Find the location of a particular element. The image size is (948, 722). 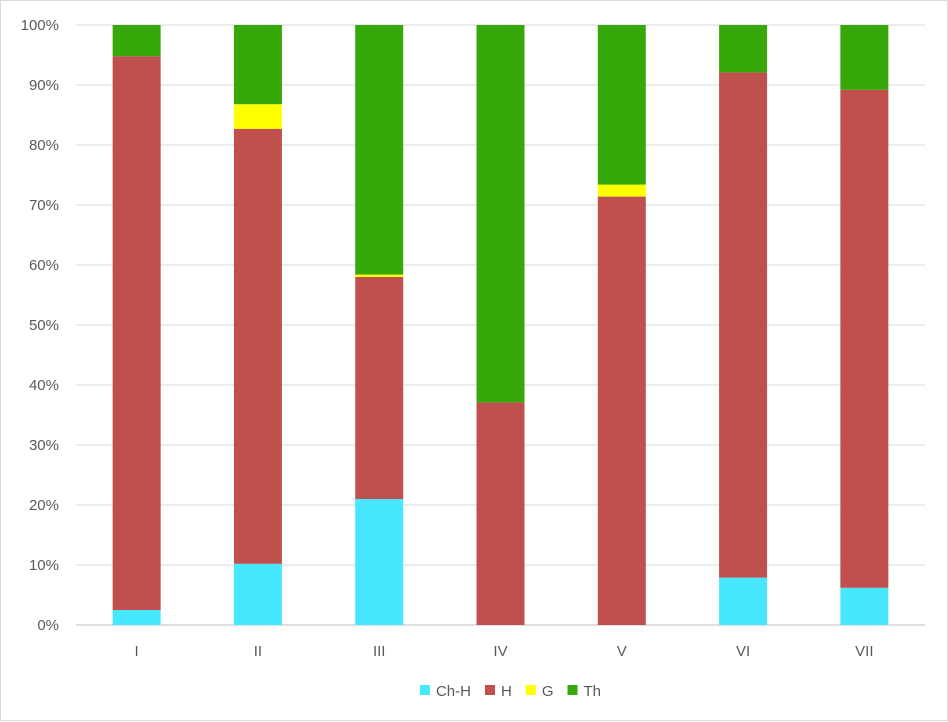

legend: Ch-H H G Th is located at coordinates (510, 691).